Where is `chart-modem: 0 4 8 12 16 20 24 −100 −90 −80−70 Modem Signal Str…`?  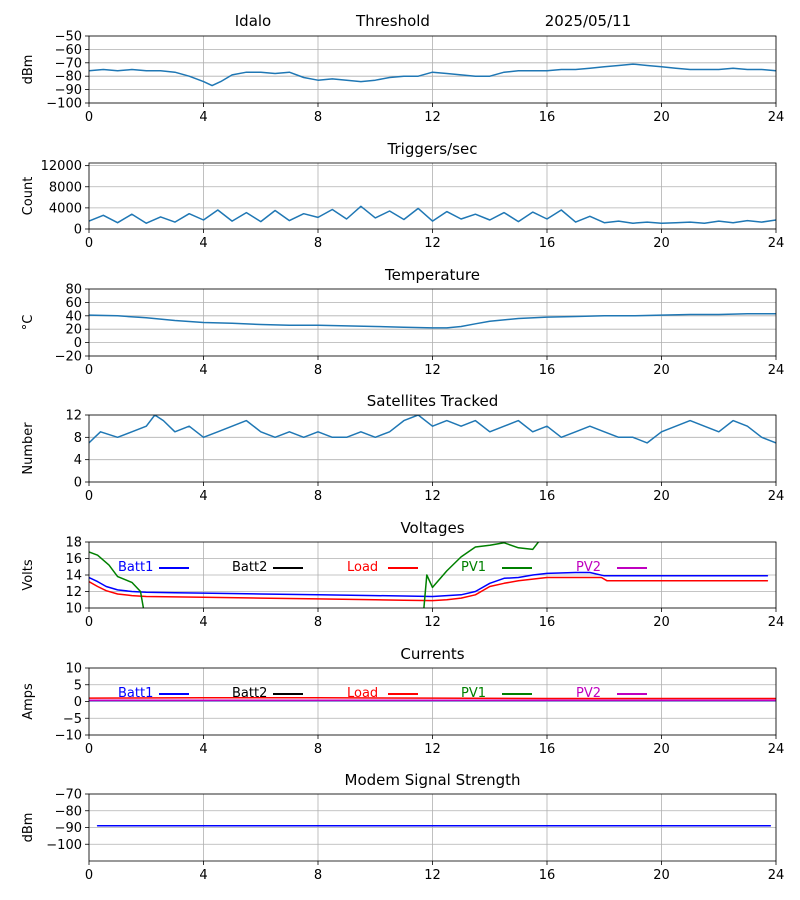 chart-modem: 0 4 8 12 16 20 24 −100 −90 −80−70 Modem Signal Str… is located at coordinates (402, 827).